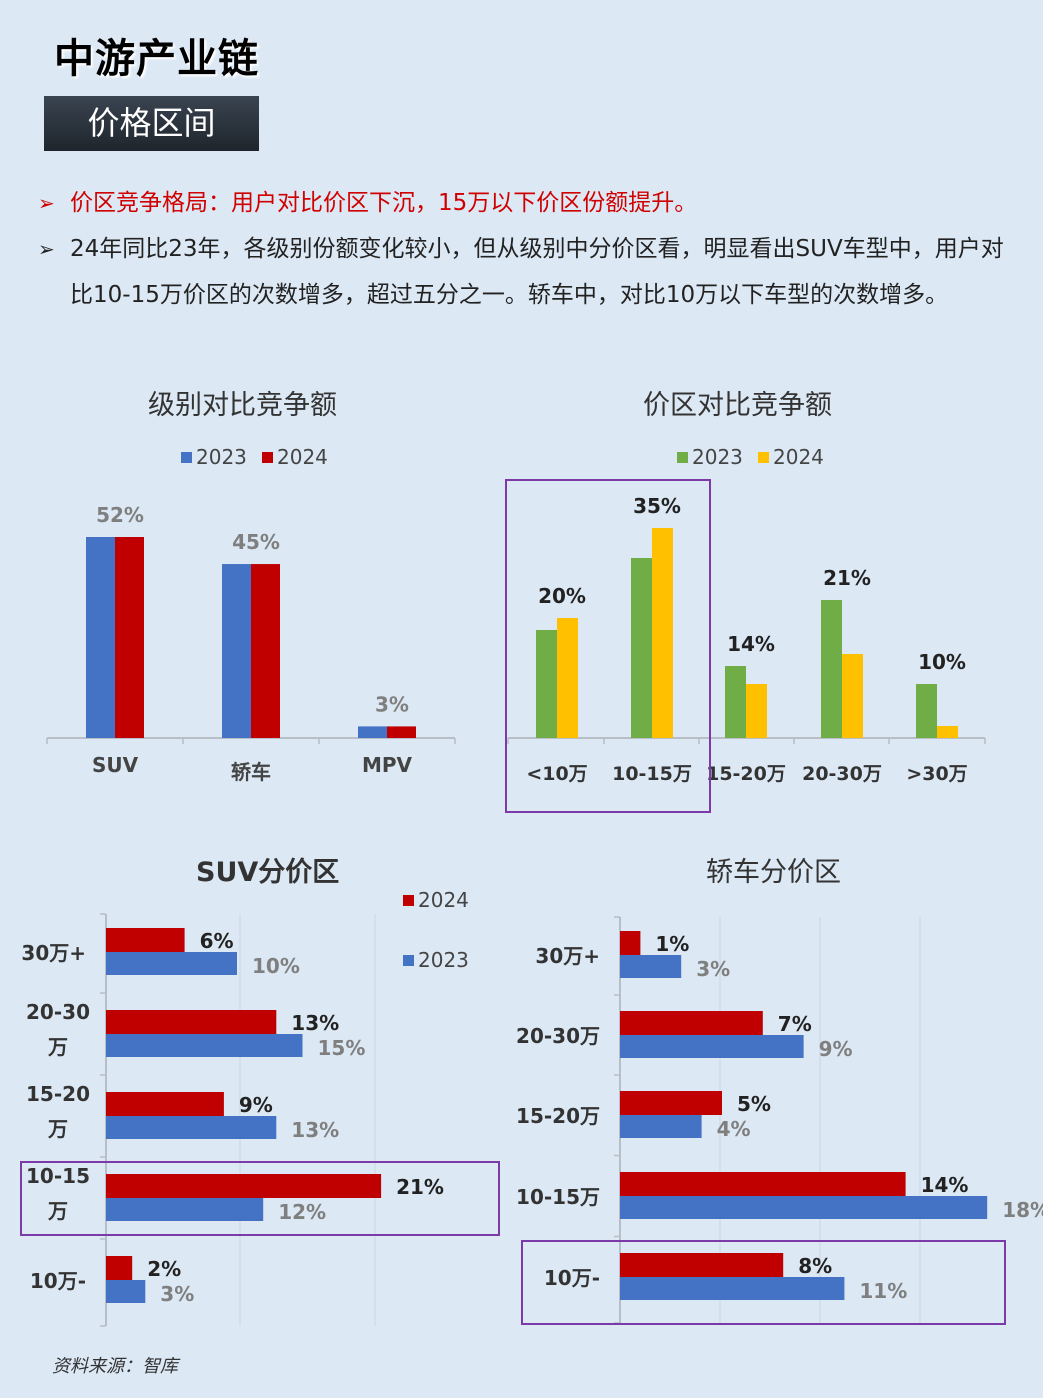 The image size is (1043, 1398). I want to click on category-label: SUV, so click(115, 765).